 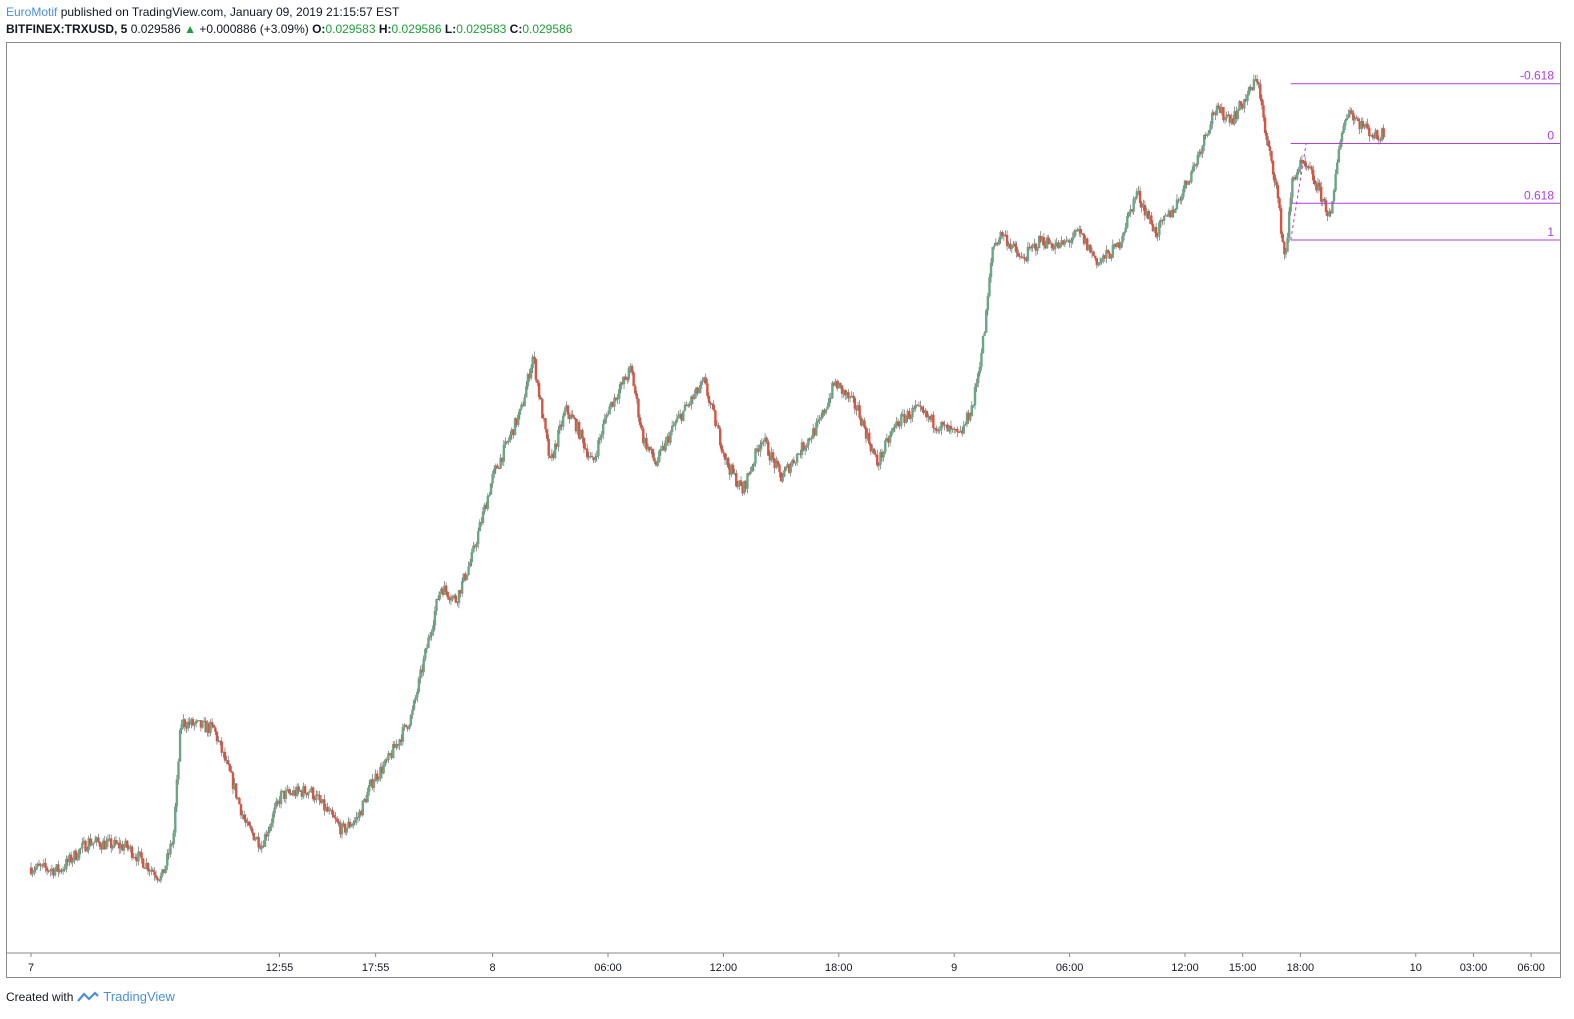 What do you see at coordinates (139, 996) in the screenshot?
I see `tradingview-brand: TradingView` at bounding box center [139, 996].